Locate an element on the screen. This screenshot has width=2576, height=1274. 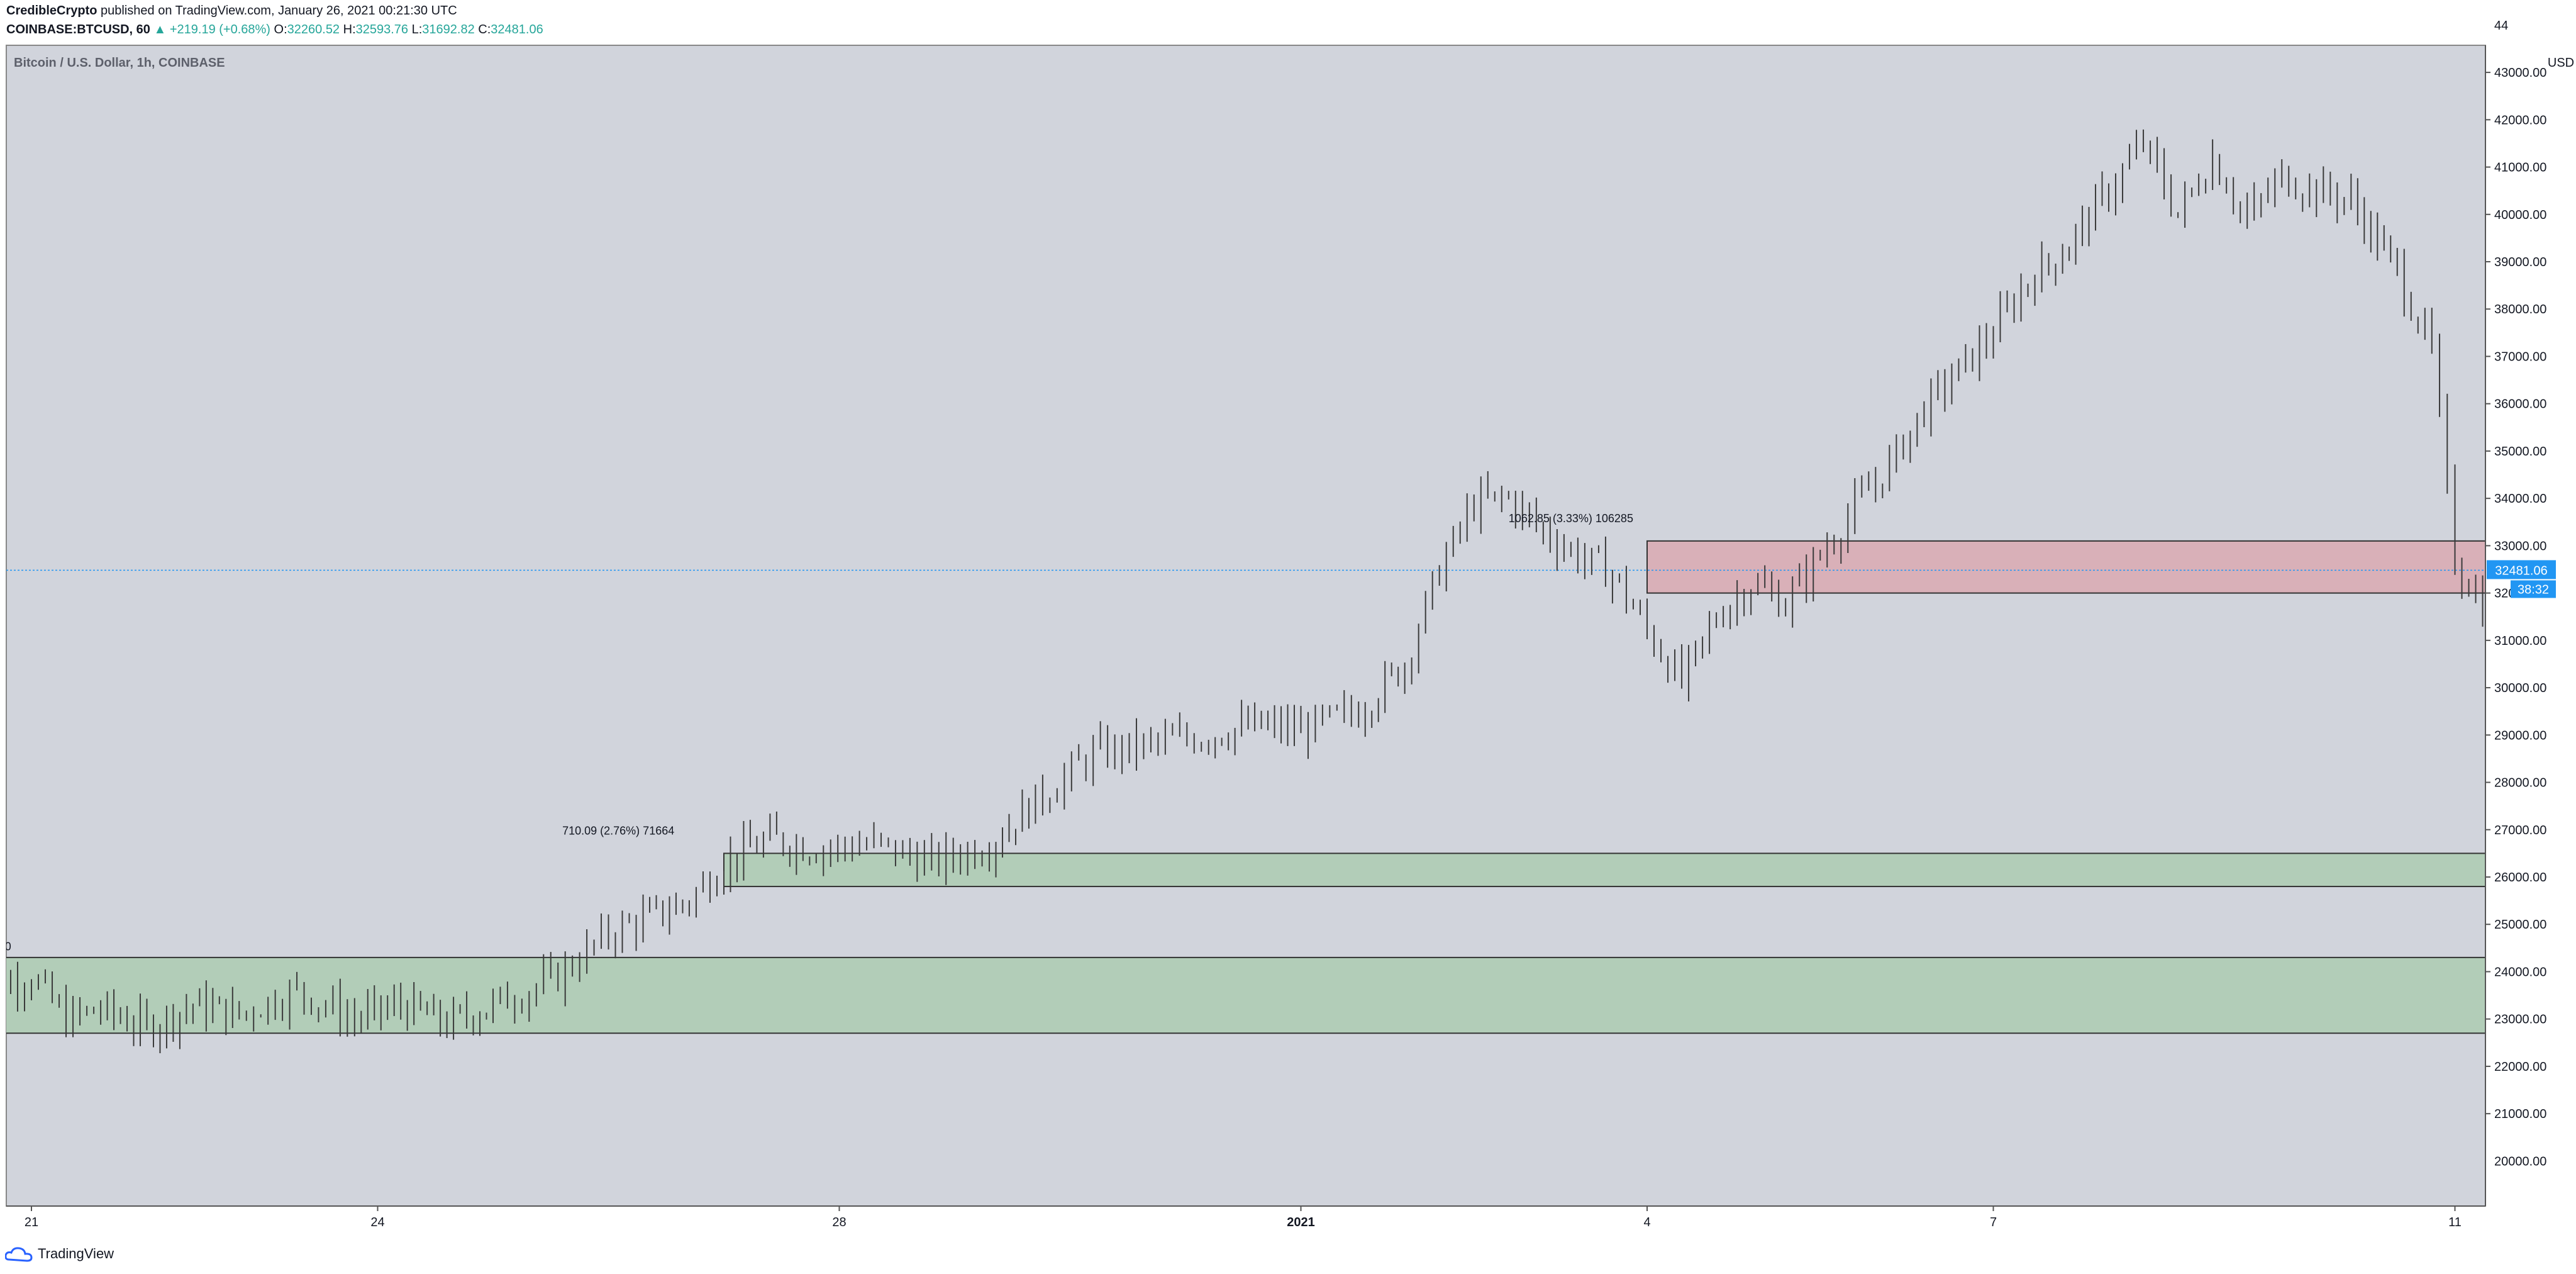
brand-text: TradingView is located at coordinates (76, 1253).